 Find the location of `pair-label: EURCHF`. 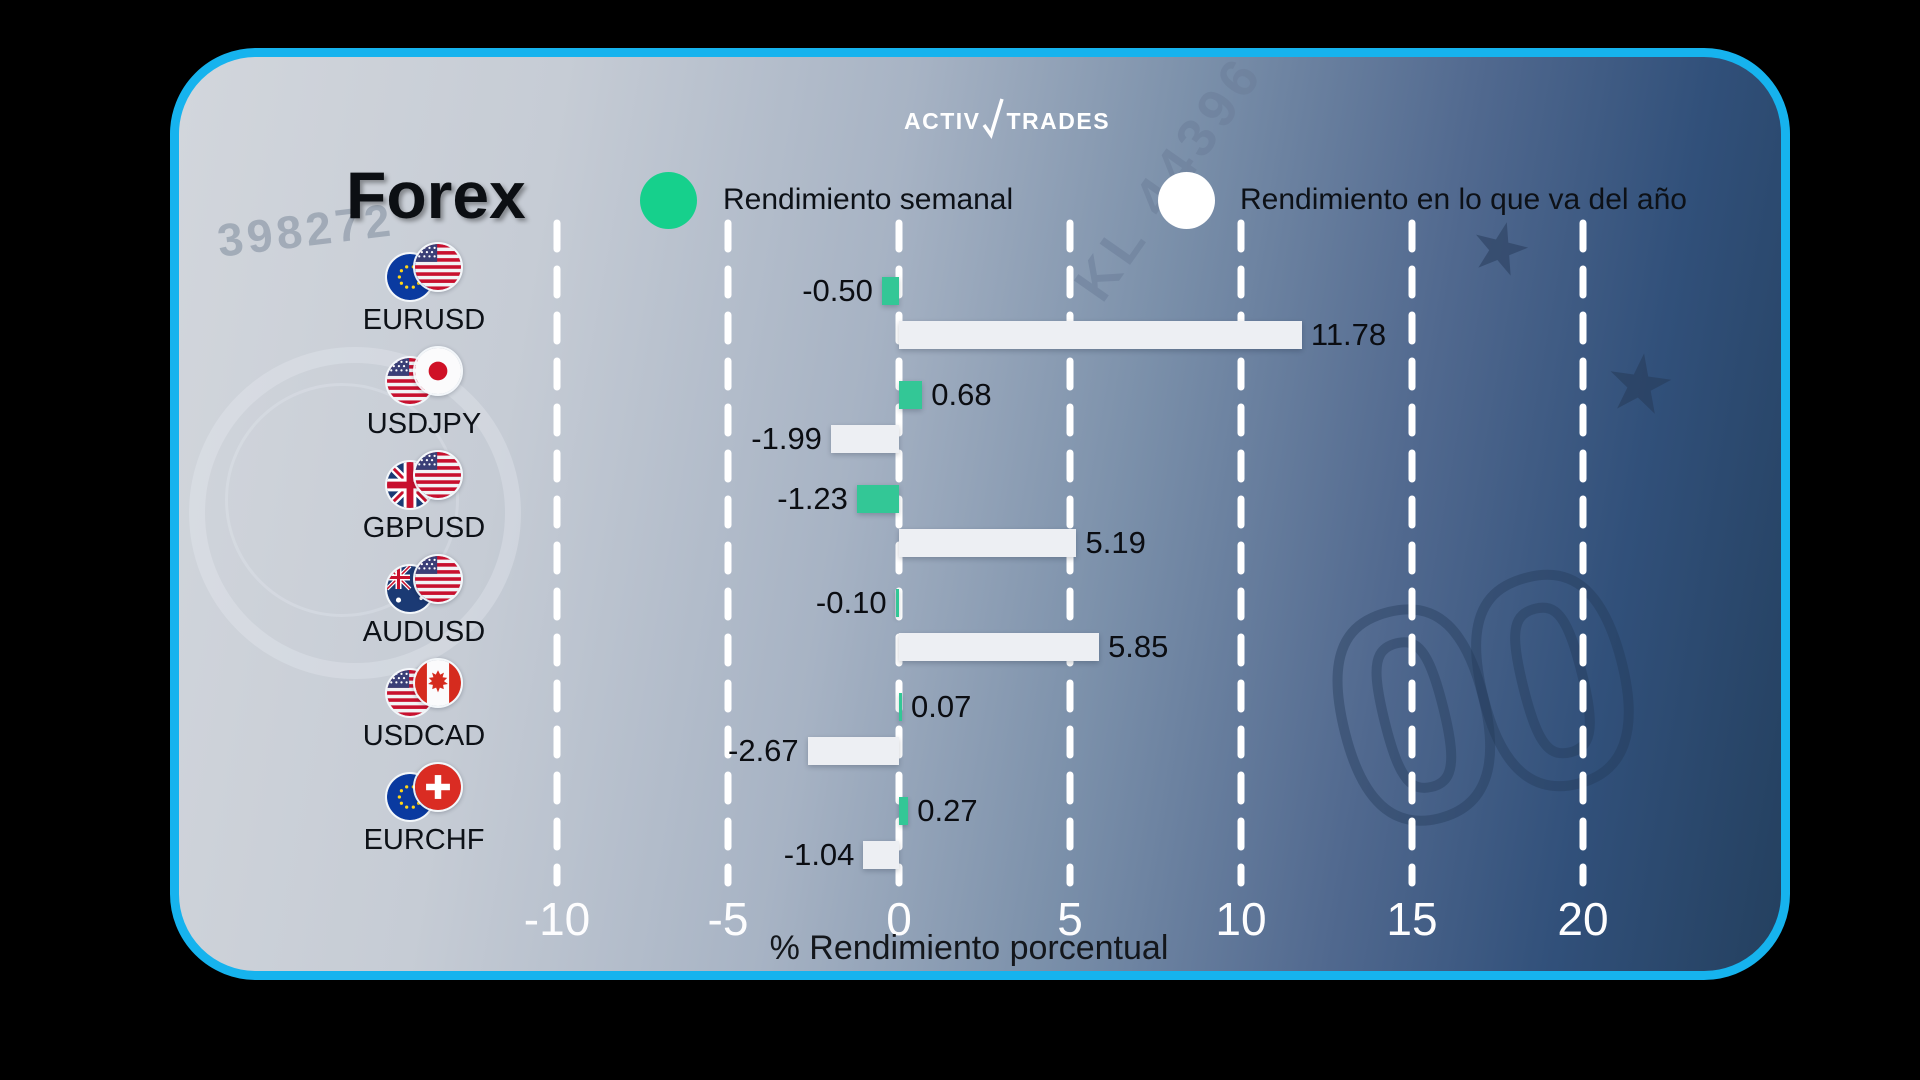

pair-label: EURCHF is located at coordinates (424, 840).